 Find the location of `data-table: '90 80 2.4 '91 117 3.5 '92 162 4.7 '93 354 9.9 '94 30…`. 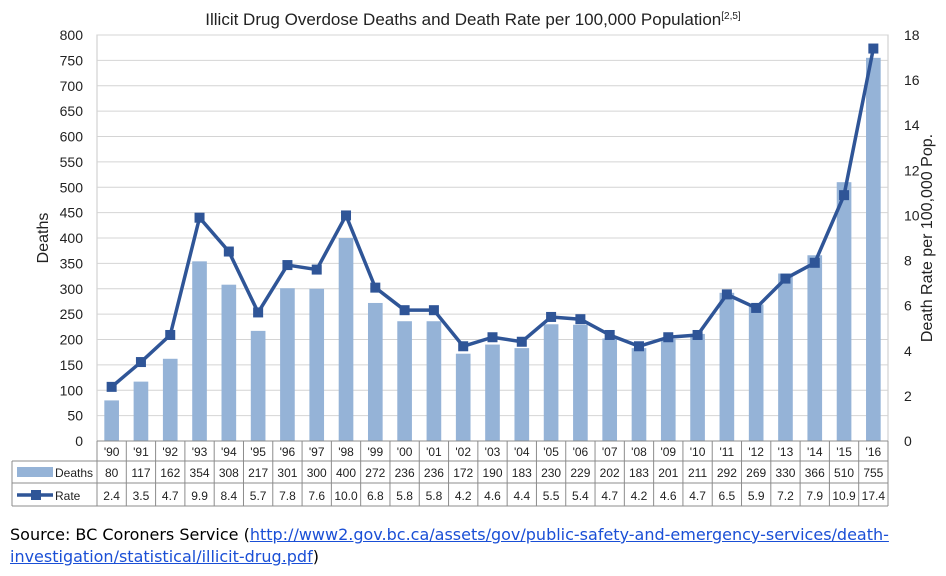

data-table: '90 80 2.4 '91 117 3.5 '92 162 4.7 '93 354 9.9 '94 30… is located at coordinates (450, 473).